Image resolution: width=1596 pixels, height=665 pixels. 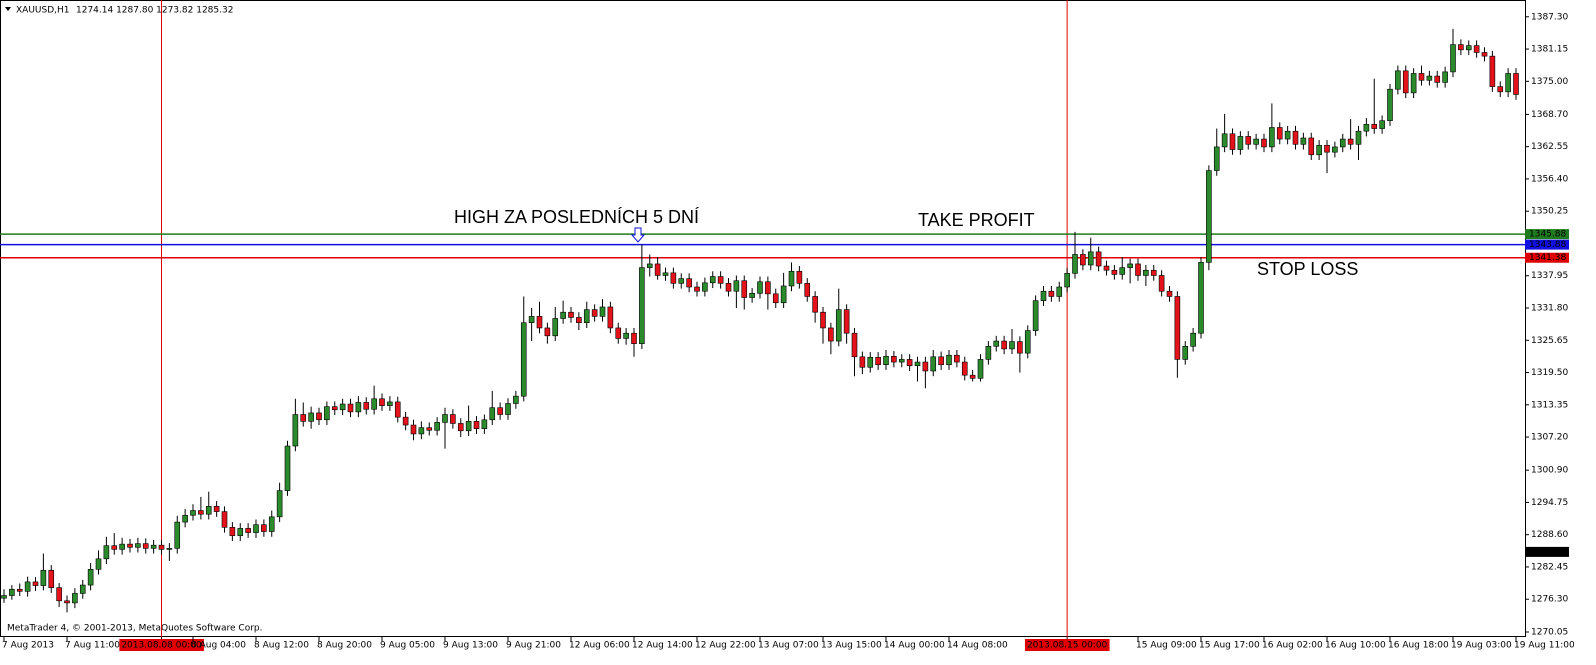 I want to click on menu-triangle, so click(x=8, y=9).